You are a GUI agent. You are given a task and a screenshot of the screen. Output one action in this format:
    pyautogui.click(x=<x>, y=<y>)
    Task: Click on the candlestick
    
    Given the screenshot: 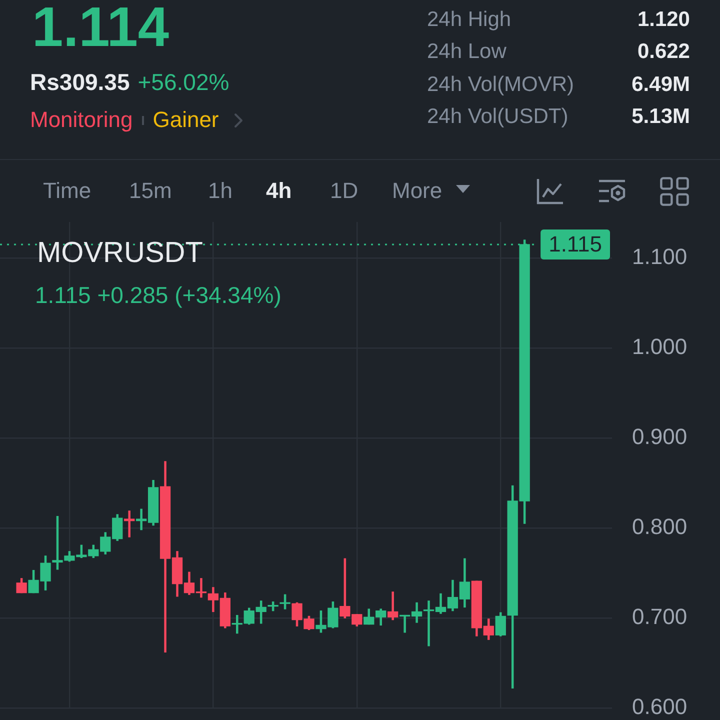 What is the action you would take?
    pyautogui.click(x=129, y=524)
    